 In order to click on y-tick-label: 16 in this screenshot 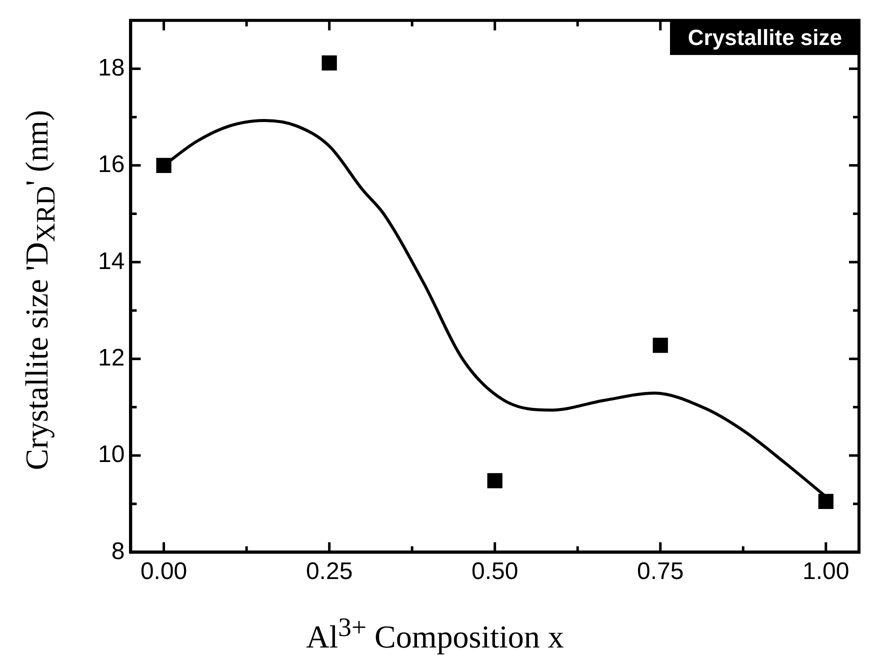, I will do `click(111, 164)`.